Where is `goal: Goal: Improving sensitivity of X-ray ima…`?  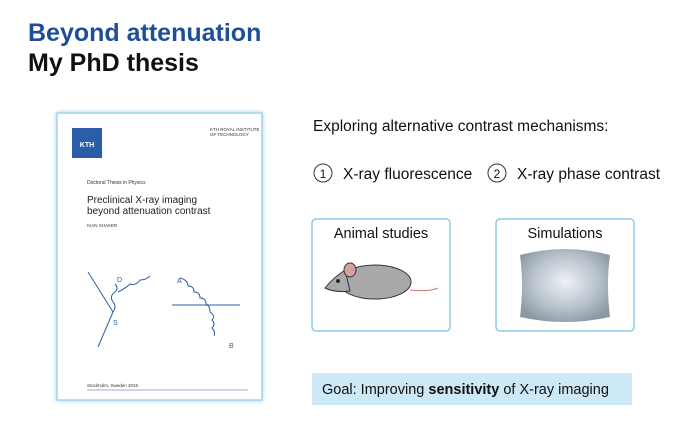
goal: Goal: Improving sensitivity of X-ray ima… is located at coordinates (465, 390).